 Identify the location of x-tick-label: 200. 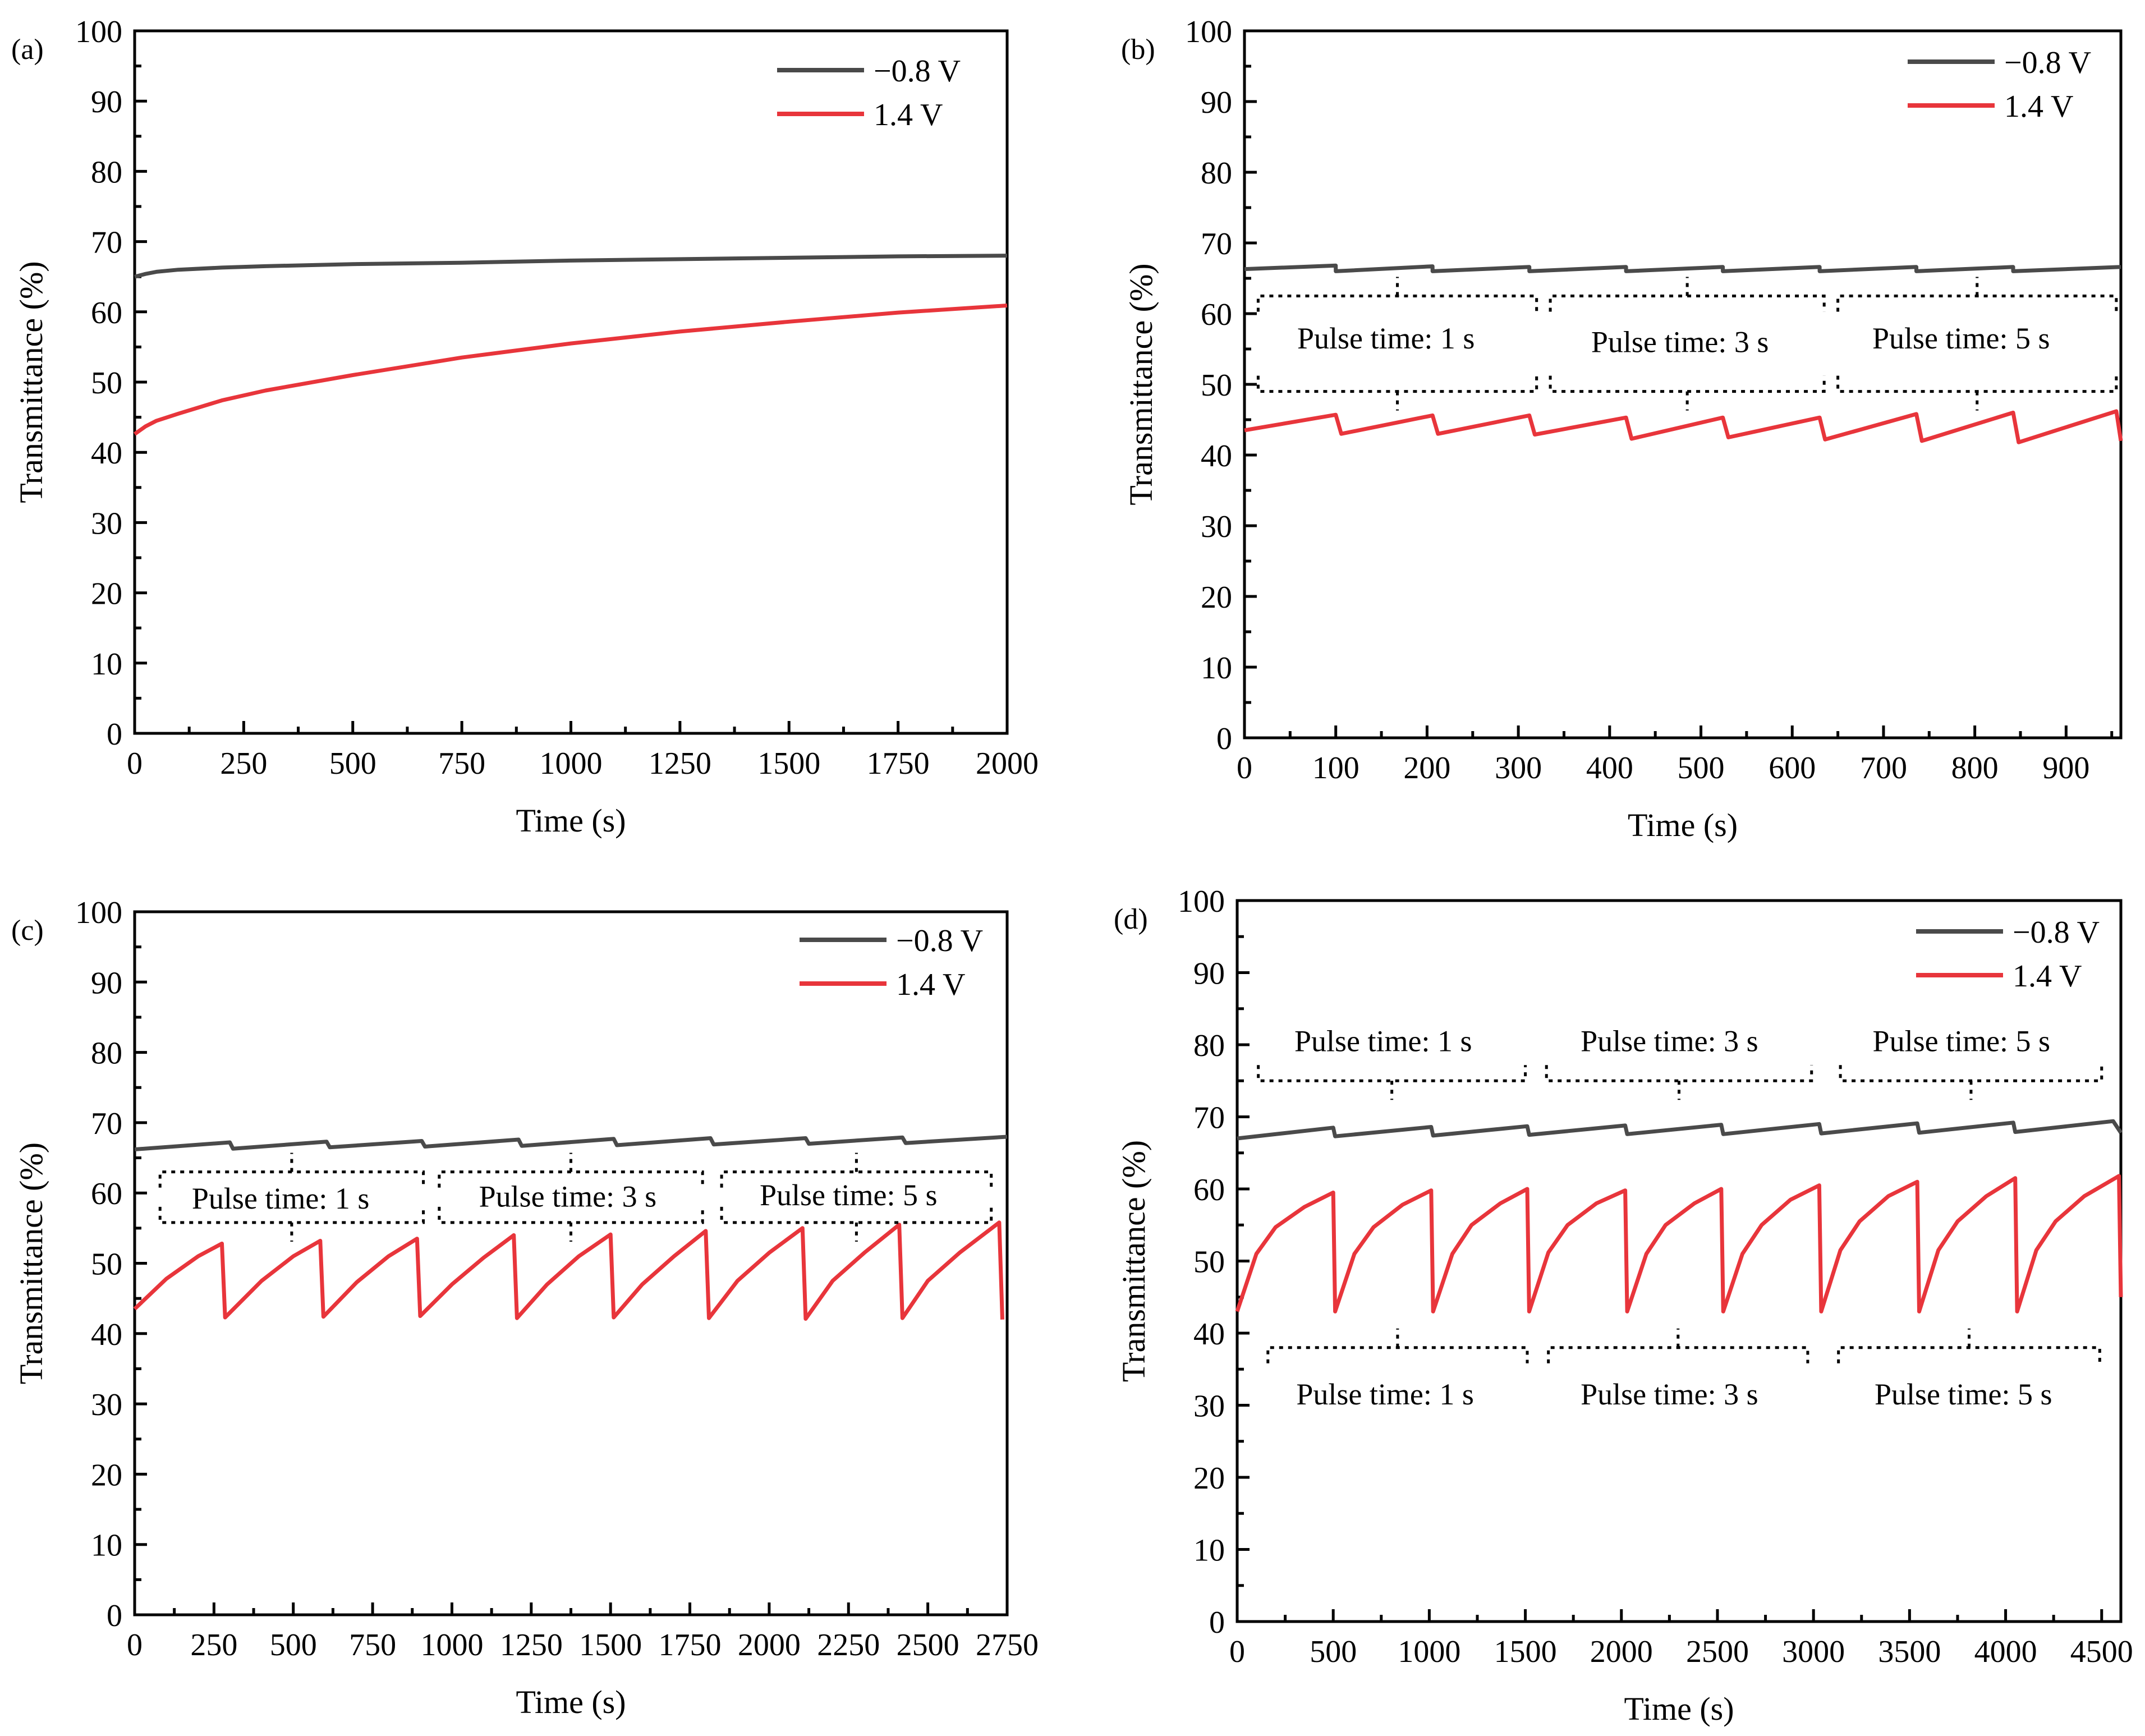
(1426, 768).